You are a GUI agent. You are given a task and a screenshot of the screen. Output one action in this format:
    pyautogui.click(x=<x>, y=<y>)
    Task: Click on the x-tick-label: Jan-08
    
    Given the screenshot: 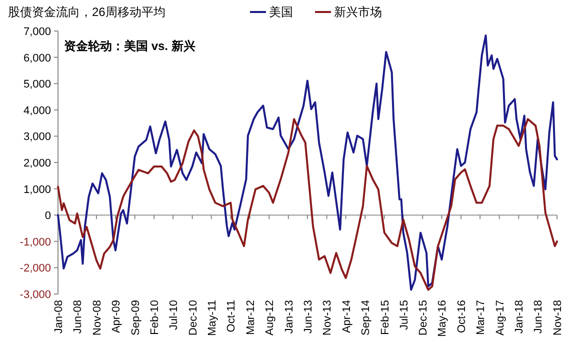 What is the action you would take?
    pyautogui.click(x=59, y=317)
    